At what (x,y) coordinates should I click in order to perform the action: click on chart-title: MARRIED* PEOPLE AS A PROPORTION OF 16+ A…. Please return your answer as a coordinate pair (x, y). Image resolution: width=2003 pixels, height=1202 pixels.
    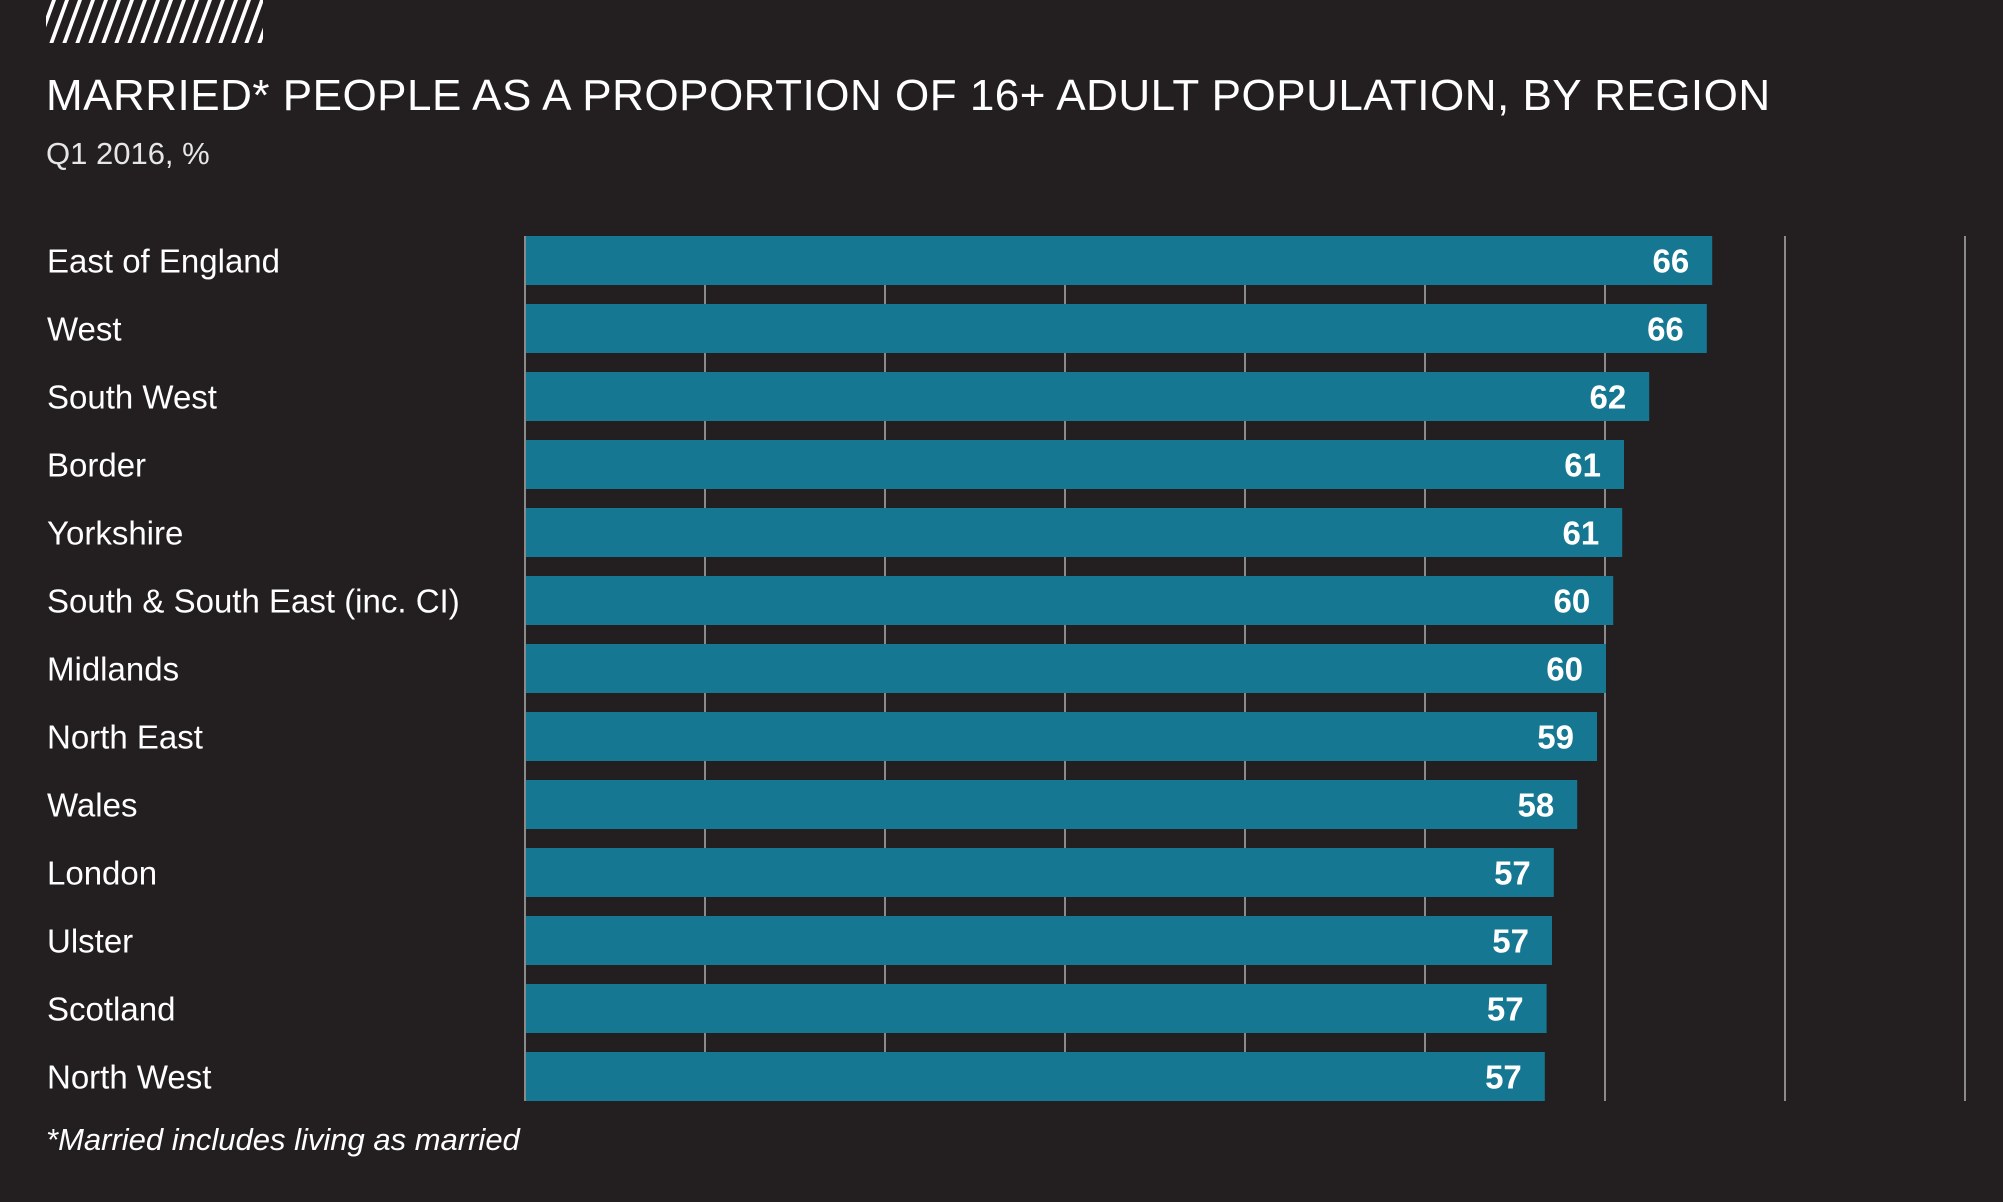
    Looking at the image, I should click on (908, 95).